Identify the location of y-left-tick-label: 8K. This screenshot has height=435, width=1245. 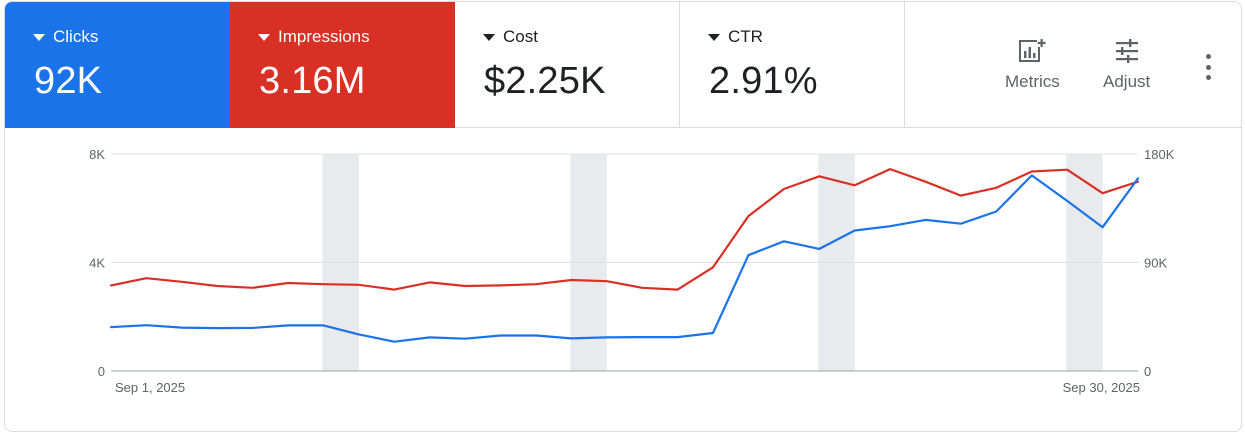
(97, 154).